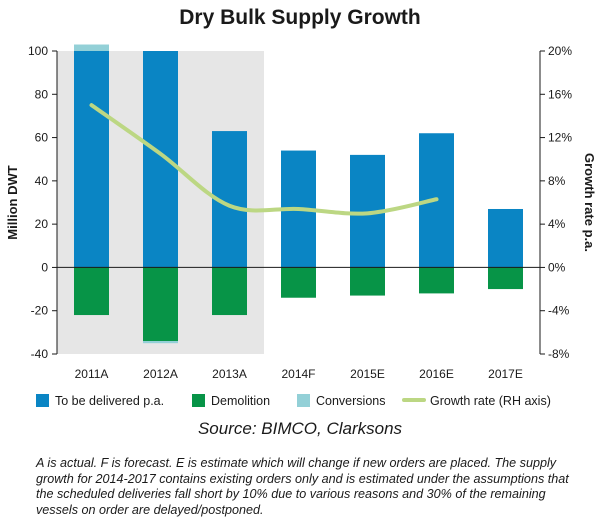 The width and height of the screenshot is (600, 526). Describe the element at coordinates (560, 94) in the screenshot. I see `y2-tick-label: 16%` at that location.